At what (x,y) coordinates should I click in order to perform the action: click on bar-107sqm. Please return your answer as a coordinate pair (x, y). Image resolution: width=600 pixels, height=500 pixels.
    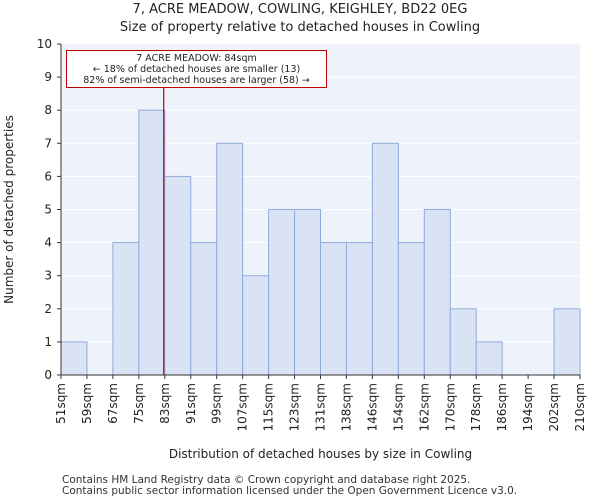
    Looking at the image, I should click on (256, 325).